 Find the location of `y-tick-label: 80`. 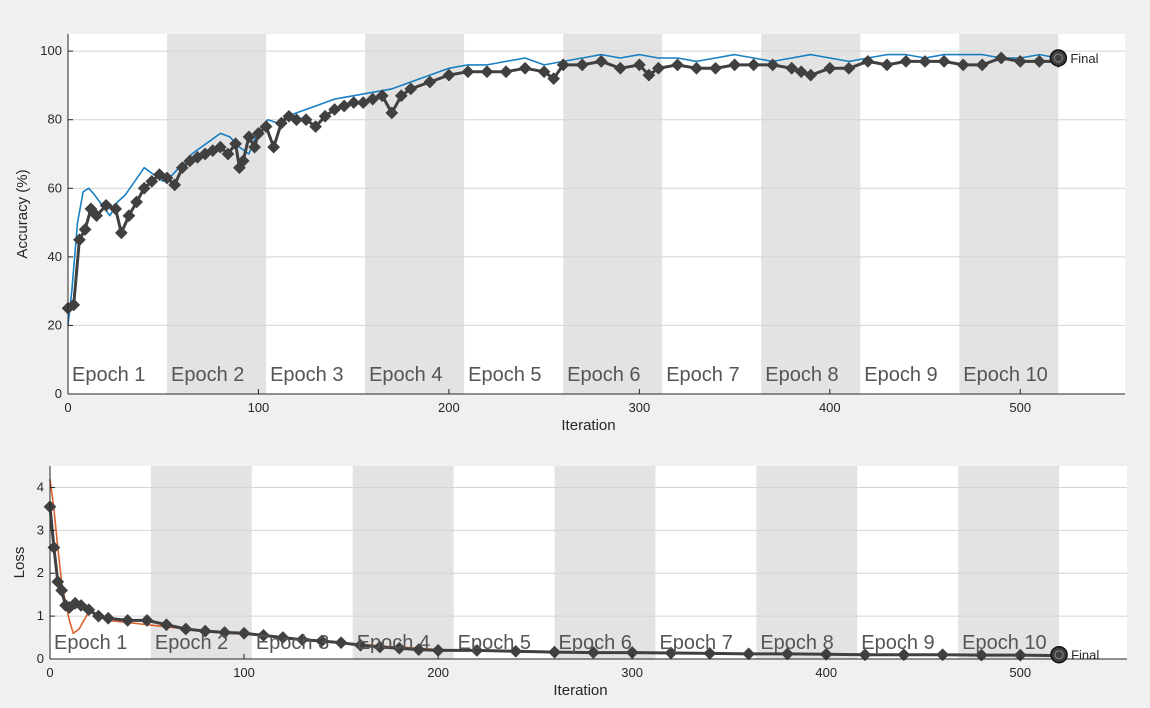

y-tick-label: 80 is located at coordinates (55, 119).